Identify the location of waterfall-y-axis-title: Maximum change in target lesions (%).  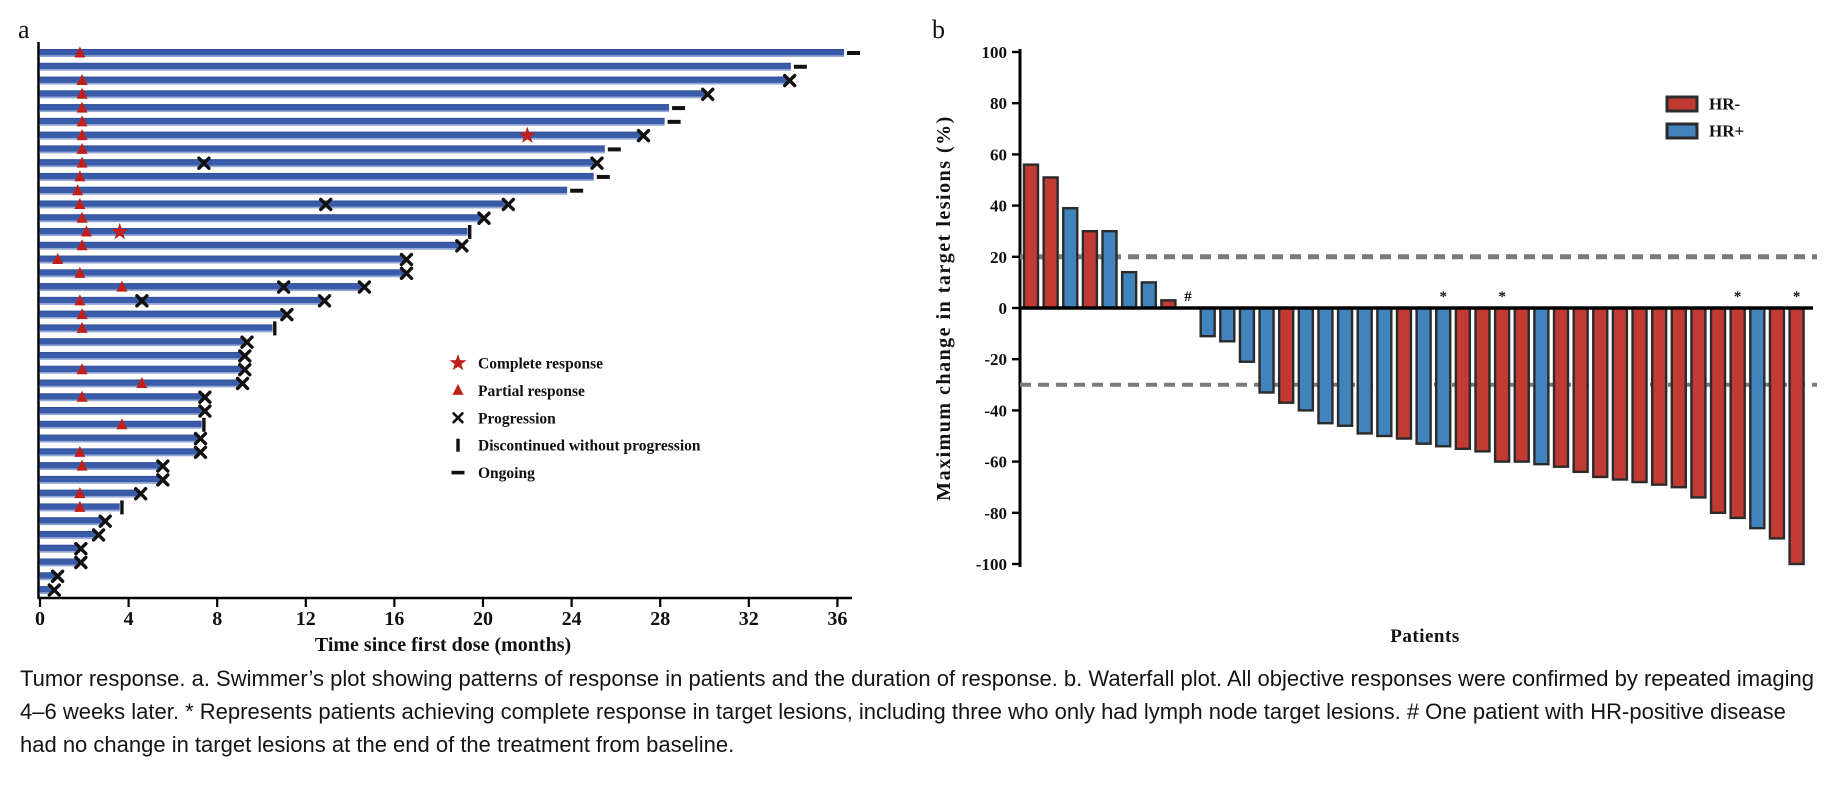
(944, 308).